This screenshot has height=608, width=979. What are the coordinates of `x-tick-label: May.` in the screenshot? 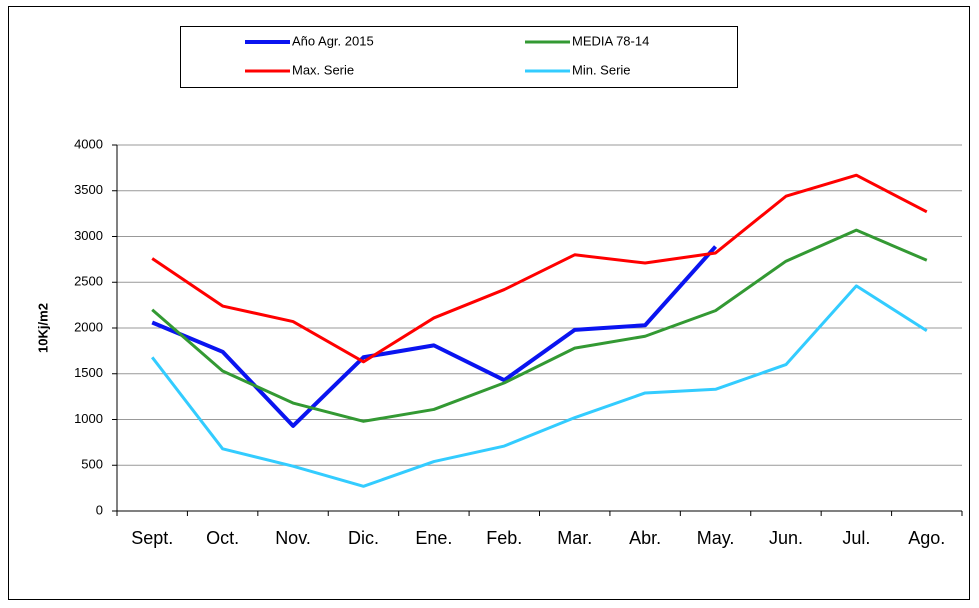 It's located at (716, 538).